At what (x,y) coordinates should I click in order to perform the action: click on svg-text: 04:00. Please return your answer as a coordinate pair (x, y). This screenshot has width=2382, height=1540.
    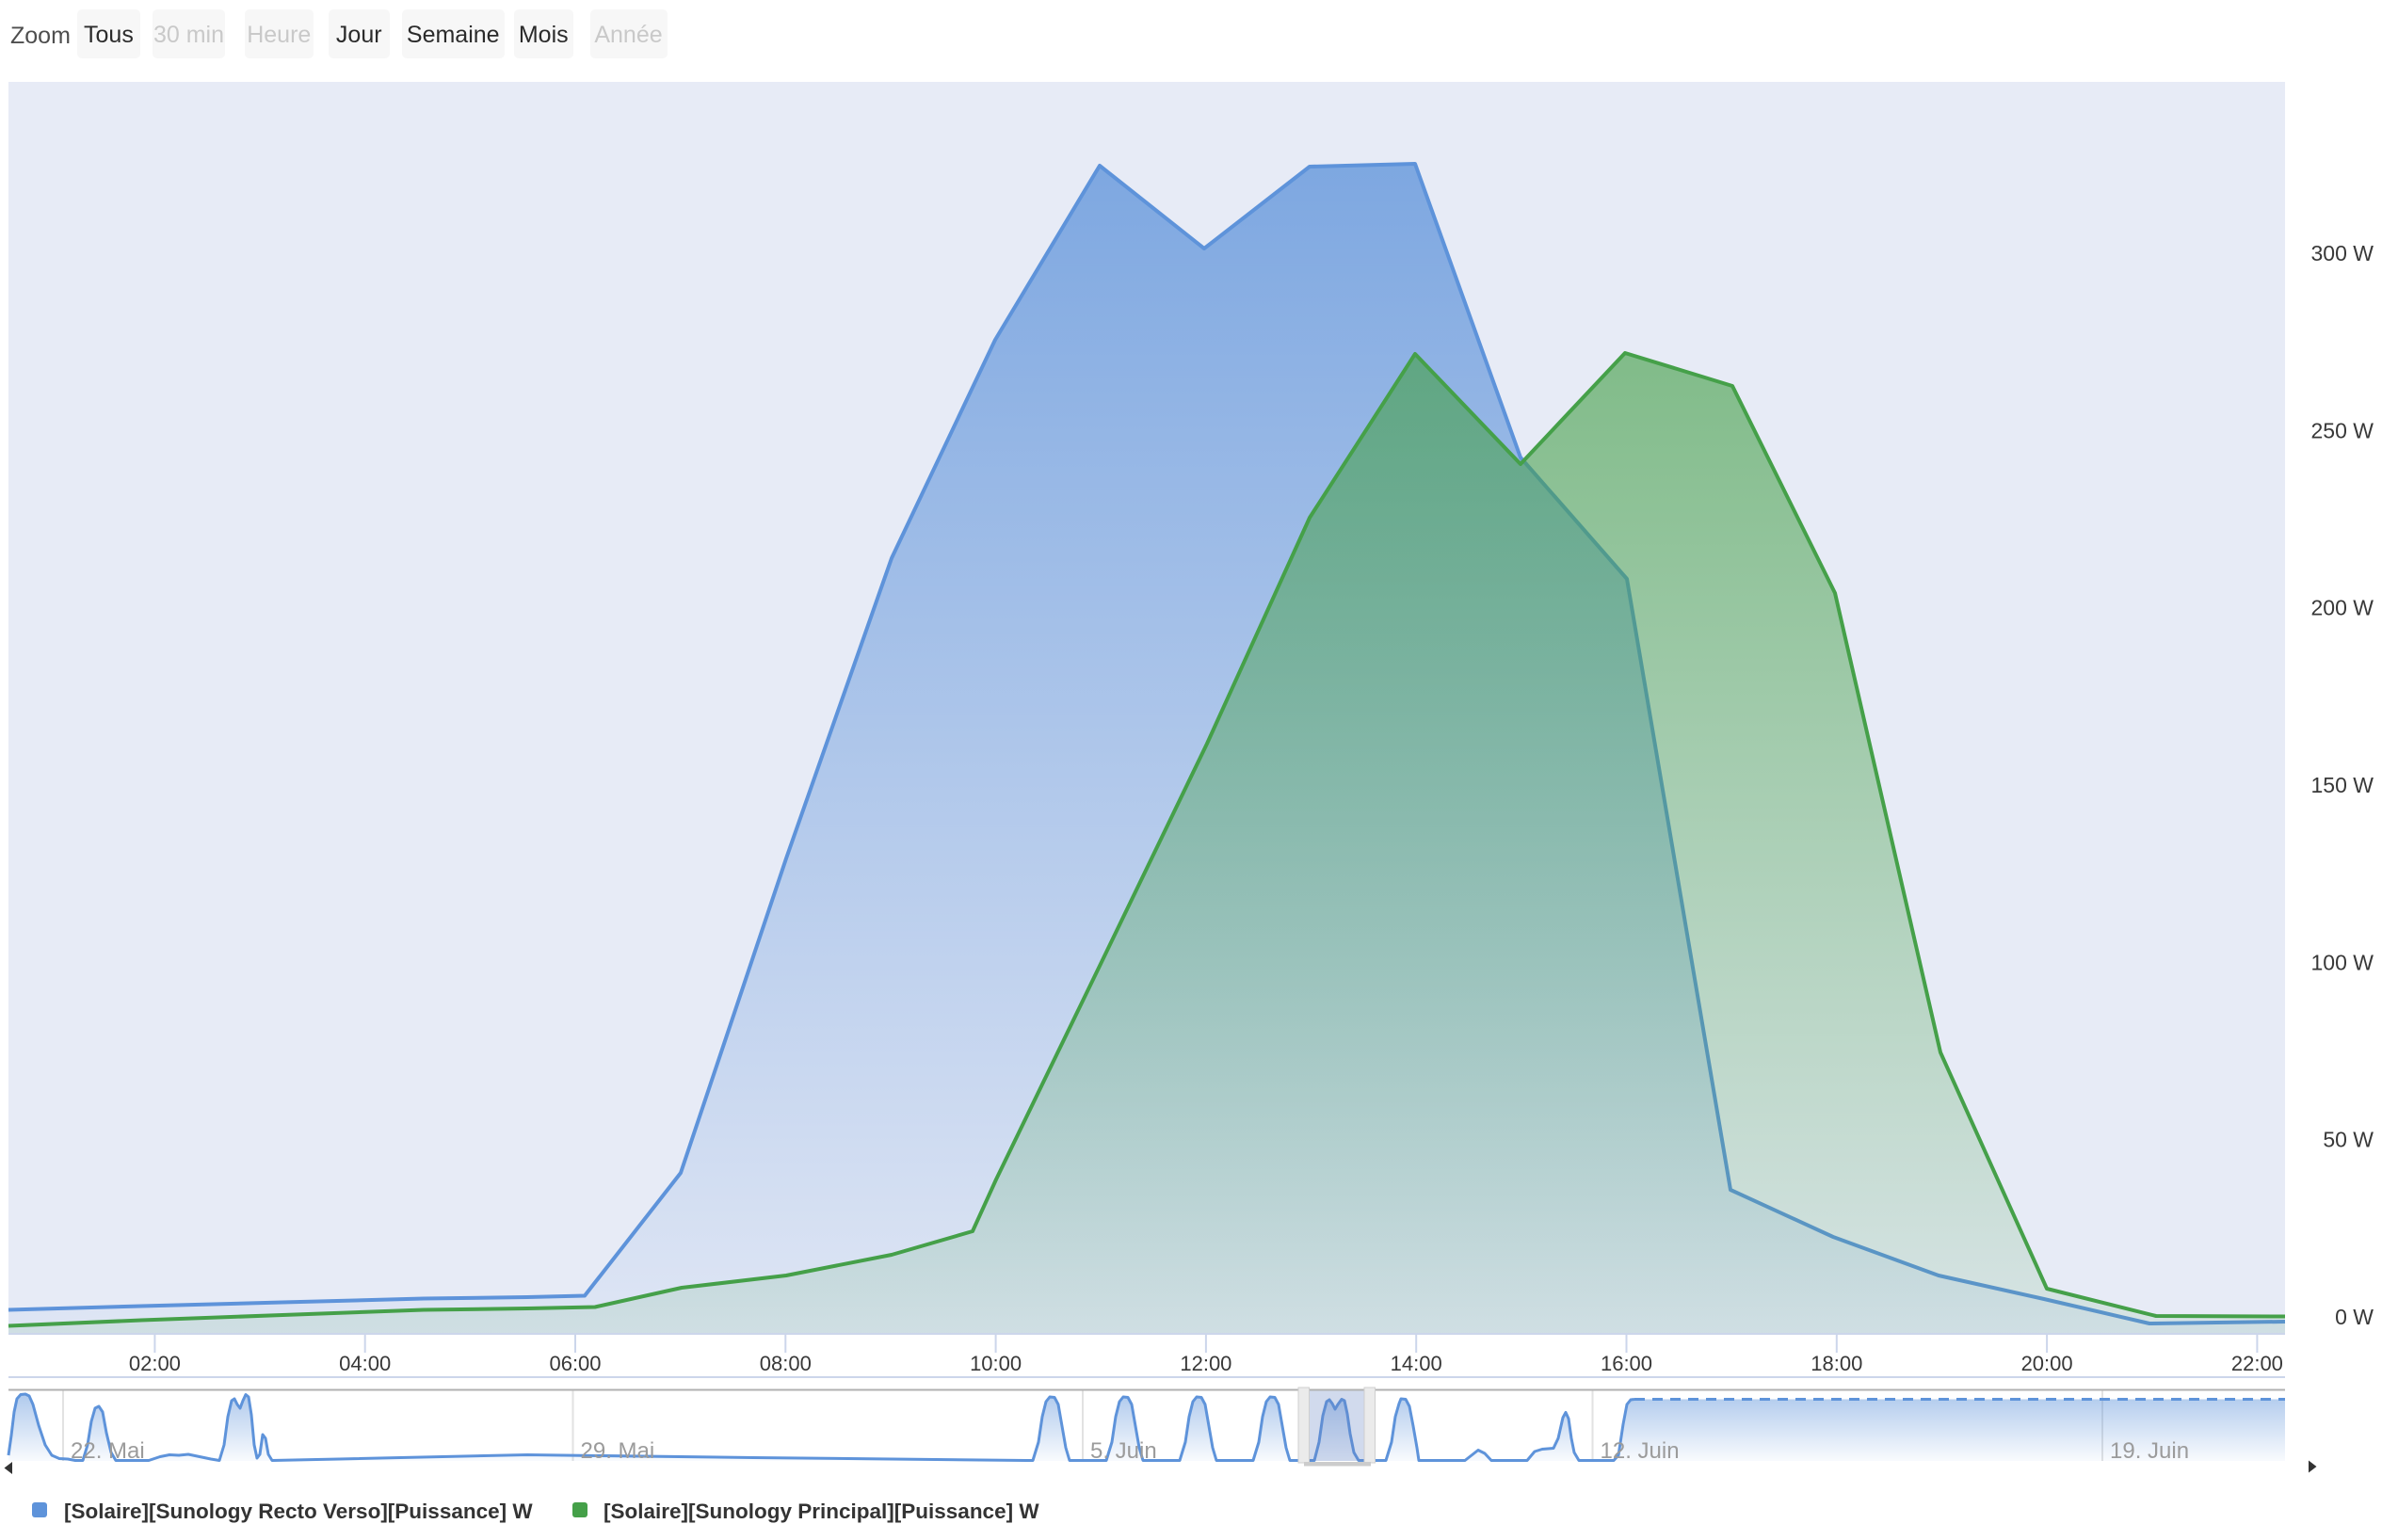
    Looking at the image, I should click on (365, 1363).